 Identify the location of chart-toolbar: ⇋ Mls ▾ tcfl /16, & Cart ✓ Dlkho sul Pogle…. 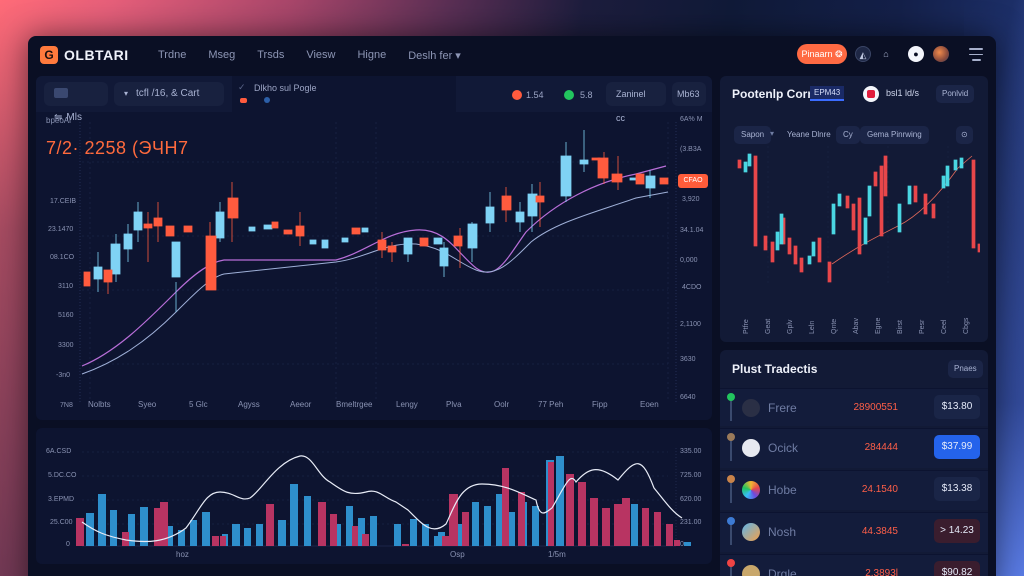
(374, 99).